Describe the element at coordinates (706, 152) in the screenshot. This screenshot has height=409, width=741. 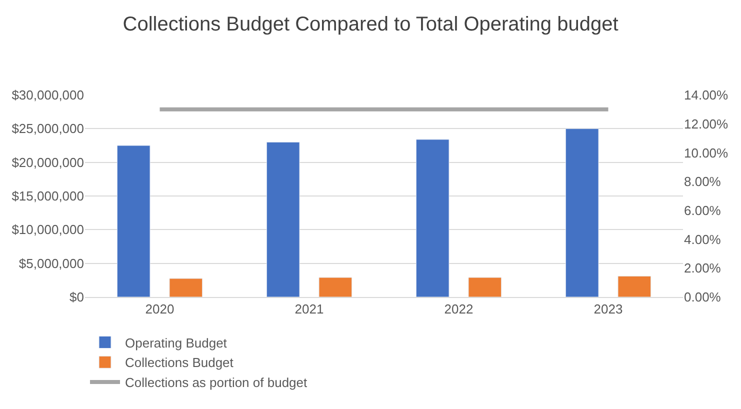
I see `y2-tick-label: 10.00%` at that location.